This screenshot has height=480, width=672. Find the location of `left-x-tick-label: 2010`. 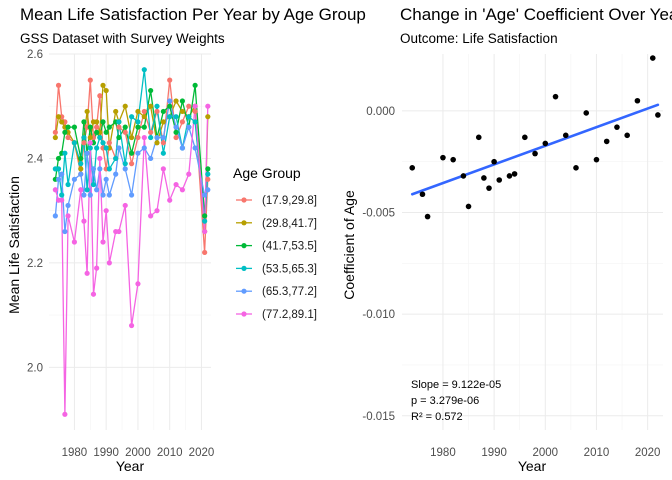

left-x-tick-label: 2010 is located at coordinates (170, 453).